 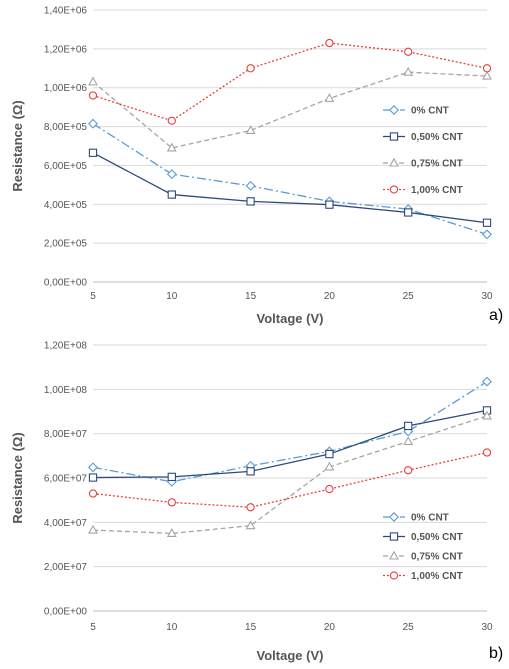 I want to click on panel-label: a), so click(x=496, y=315).